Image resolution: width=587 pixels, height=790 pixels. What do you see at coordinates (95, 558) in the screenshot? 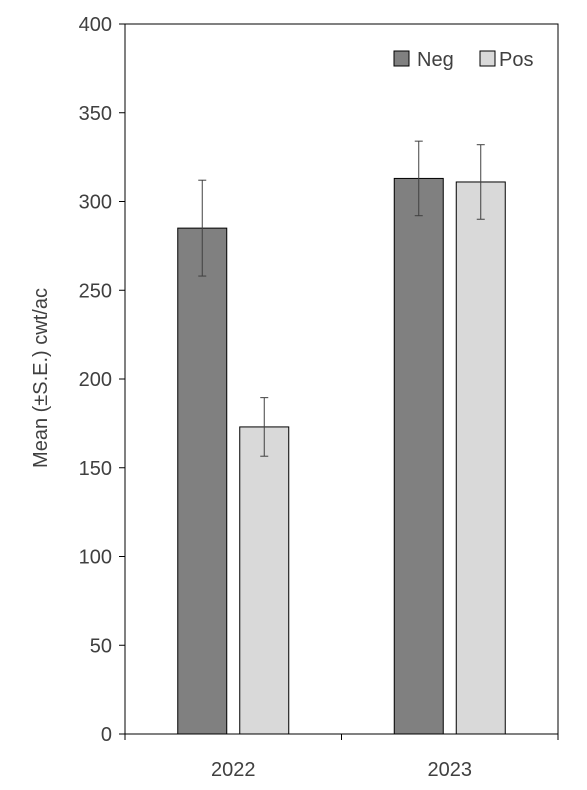
I see `y-tick-label: 100` at bounding box center [95, 558].